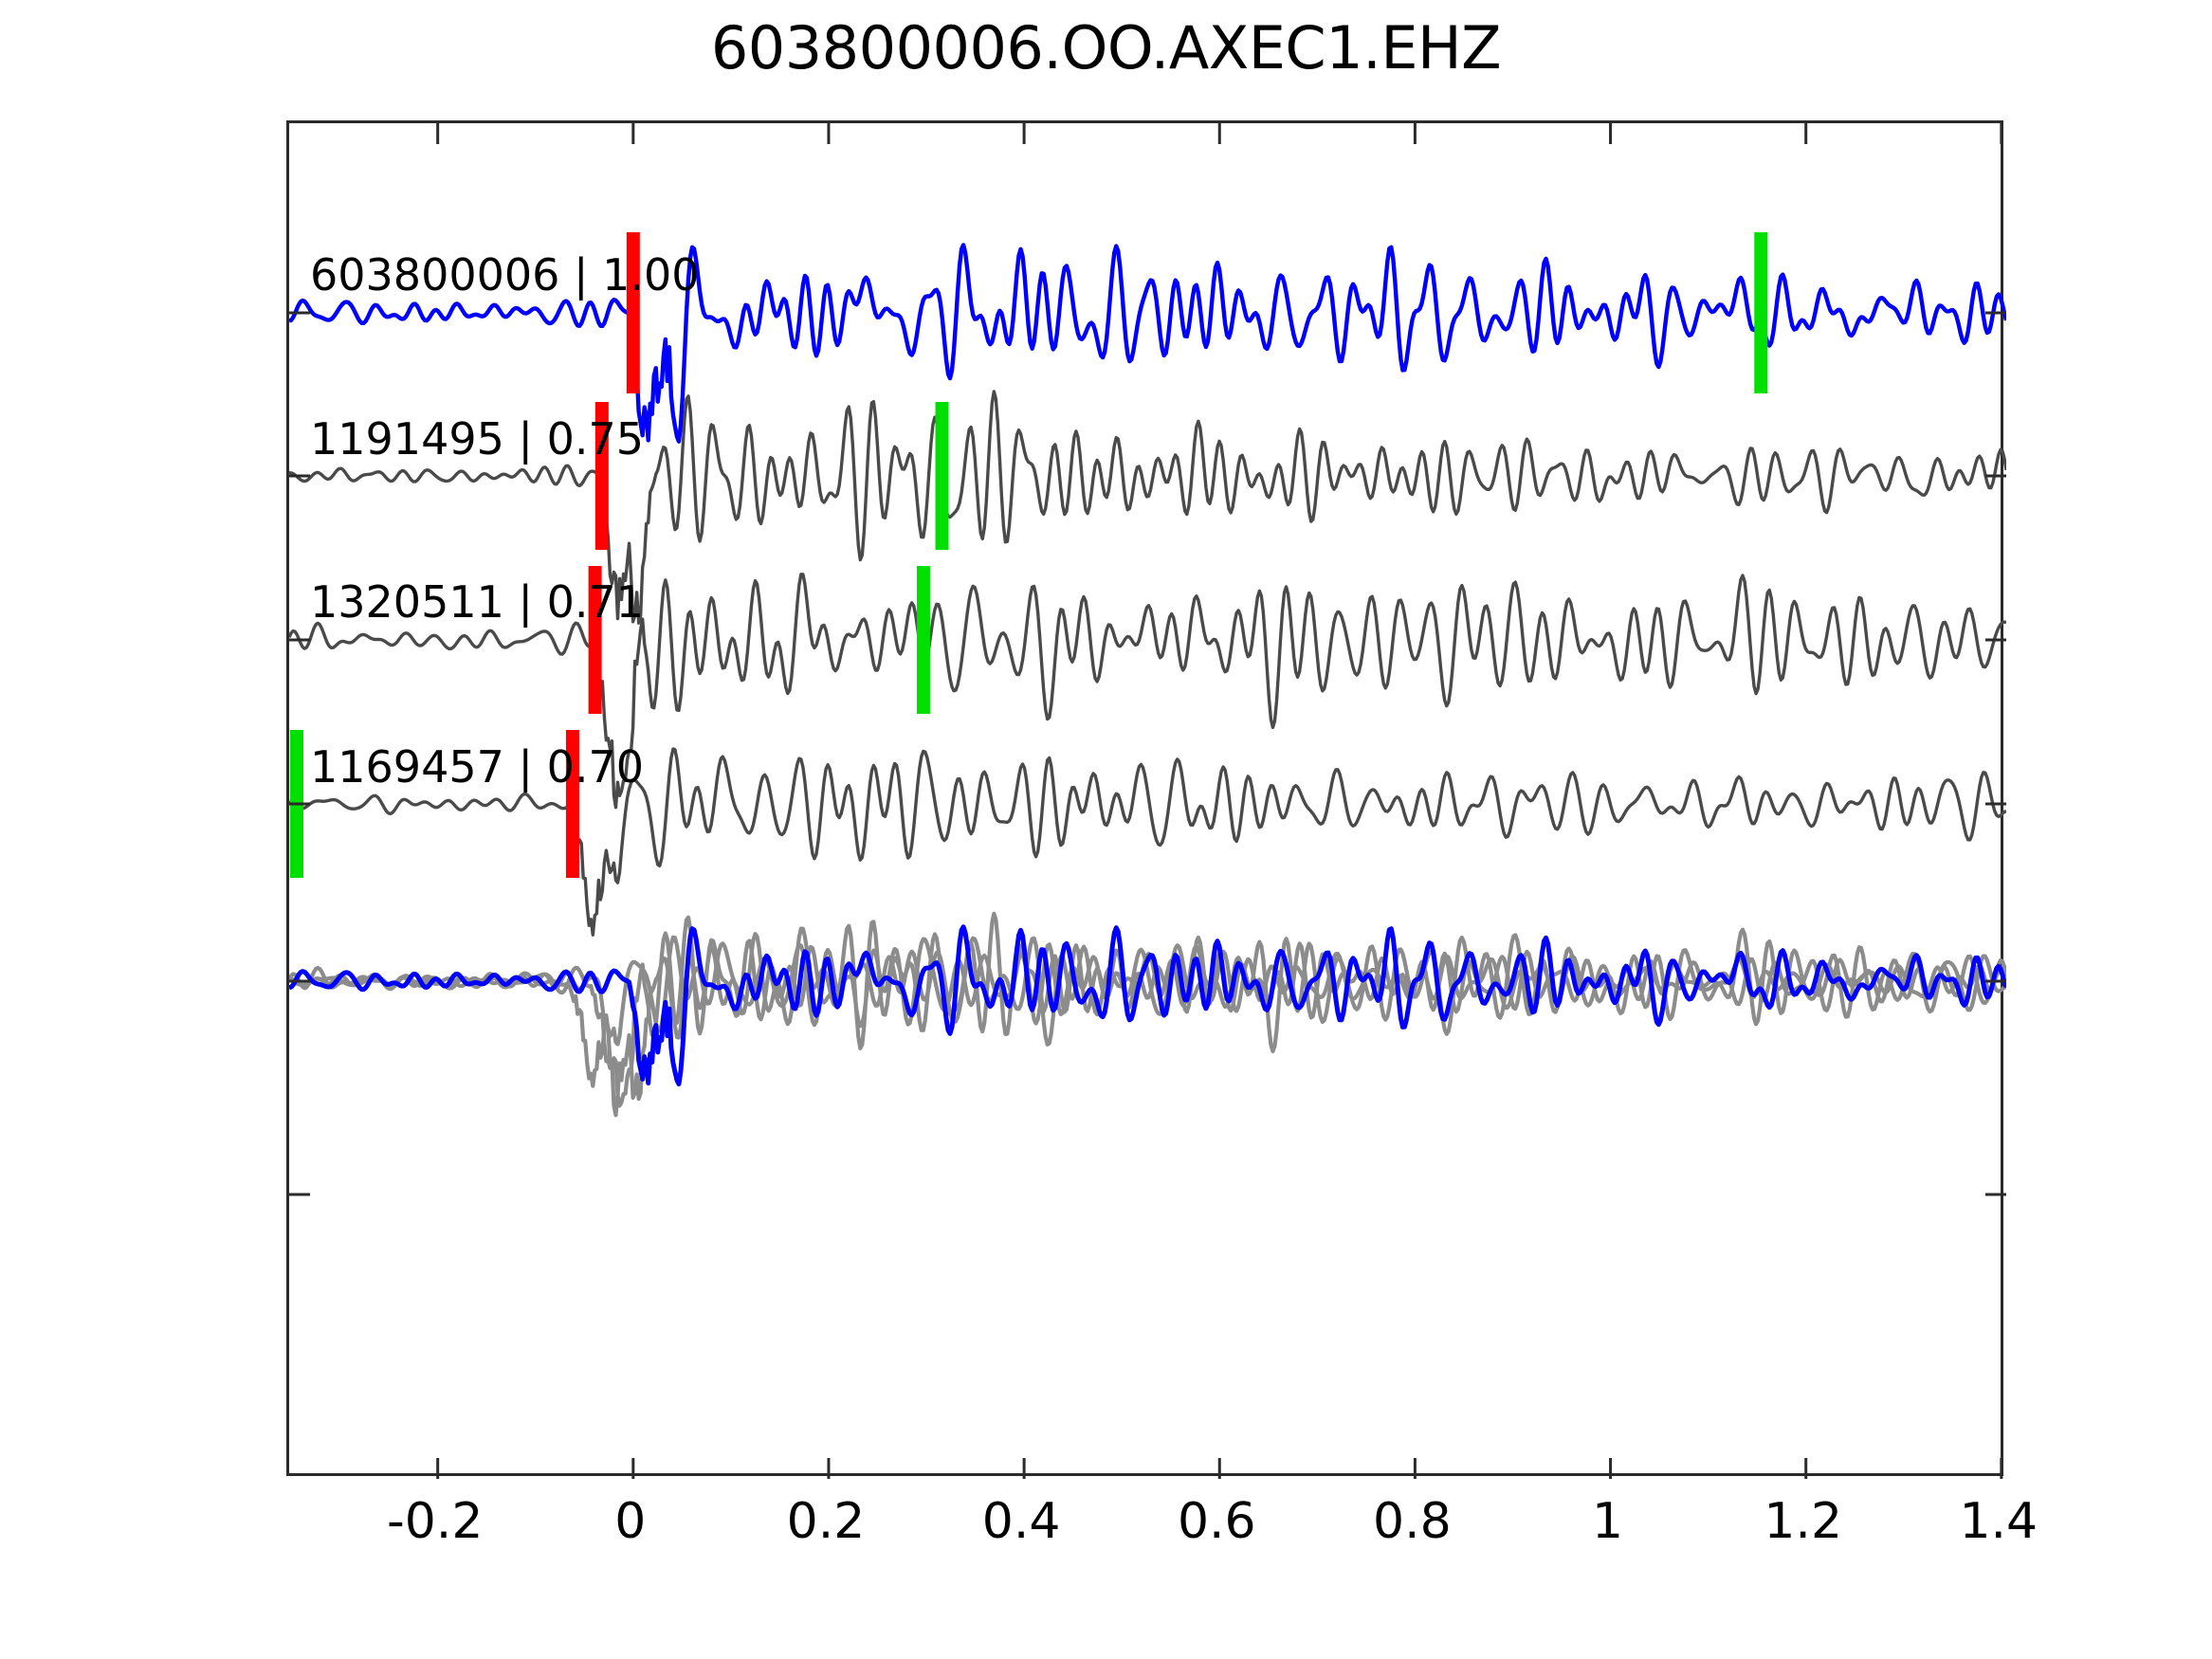  Describe the element at coordinates (826, 1521) in the screenshot. I see `x-tick-label: 0.2` at that location.